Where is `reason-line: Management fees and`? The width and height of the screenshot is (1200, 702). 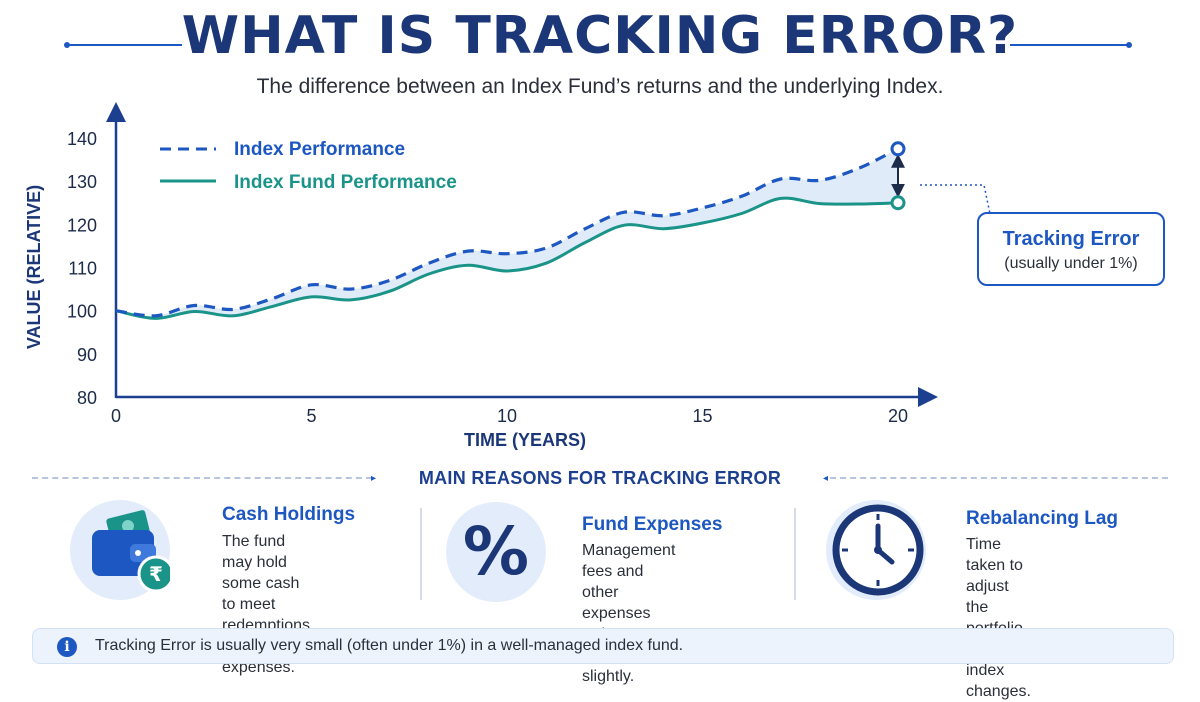
reason-line: Management fees and is located at coordinates (629, 561).